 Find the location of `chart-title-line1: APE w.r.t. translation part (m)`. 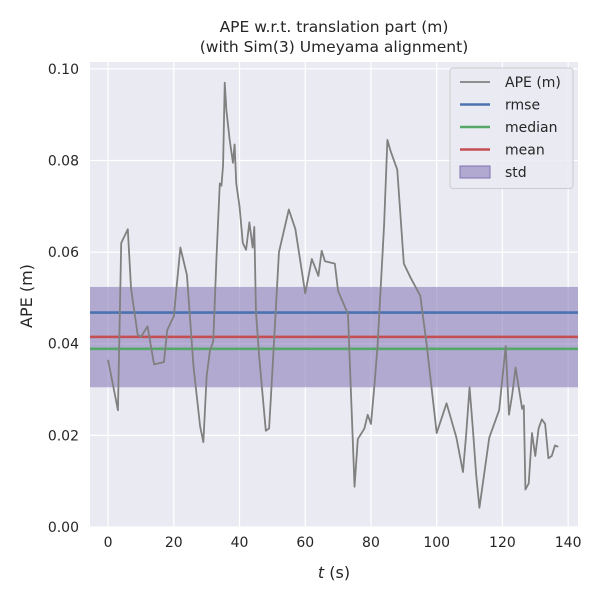

chart-title-line1: APE w.r.t. translation part (m) is located at coordinates (334, 27).